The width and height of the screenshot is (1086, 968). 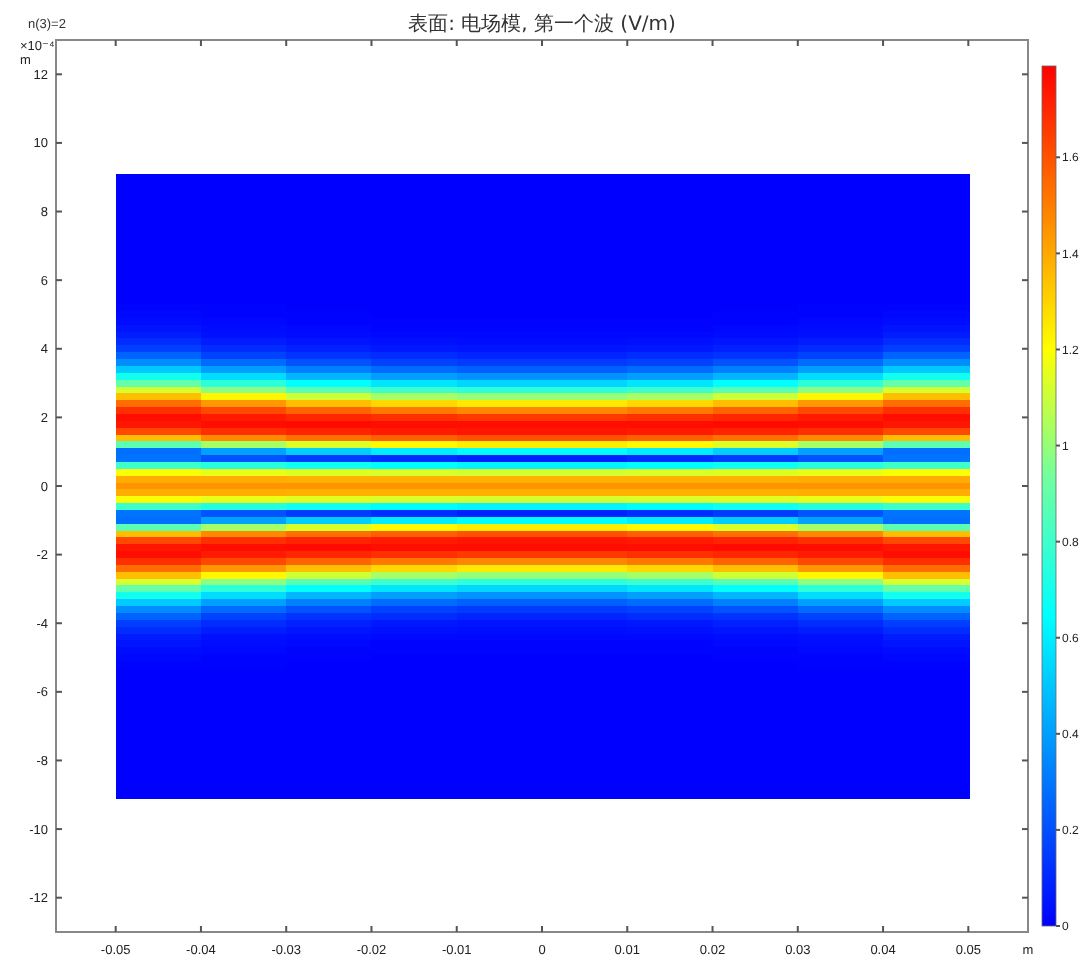 I want to click on chart-title: 表面: 电场模, 第一个波 (V/m), so click(x=542, y=24).